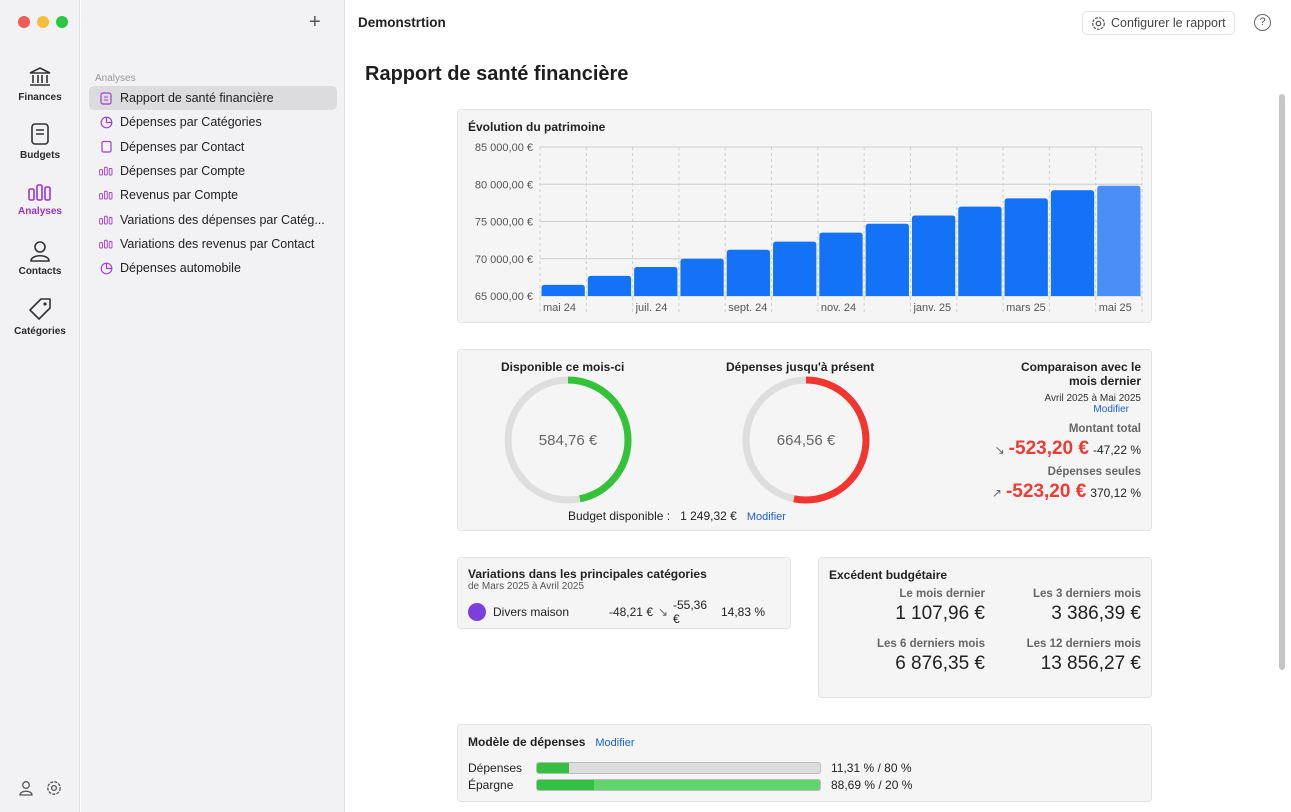 The width and height of the screenshot is (1291, 812). I want to click on zoom-window-button, so click(62, 22).